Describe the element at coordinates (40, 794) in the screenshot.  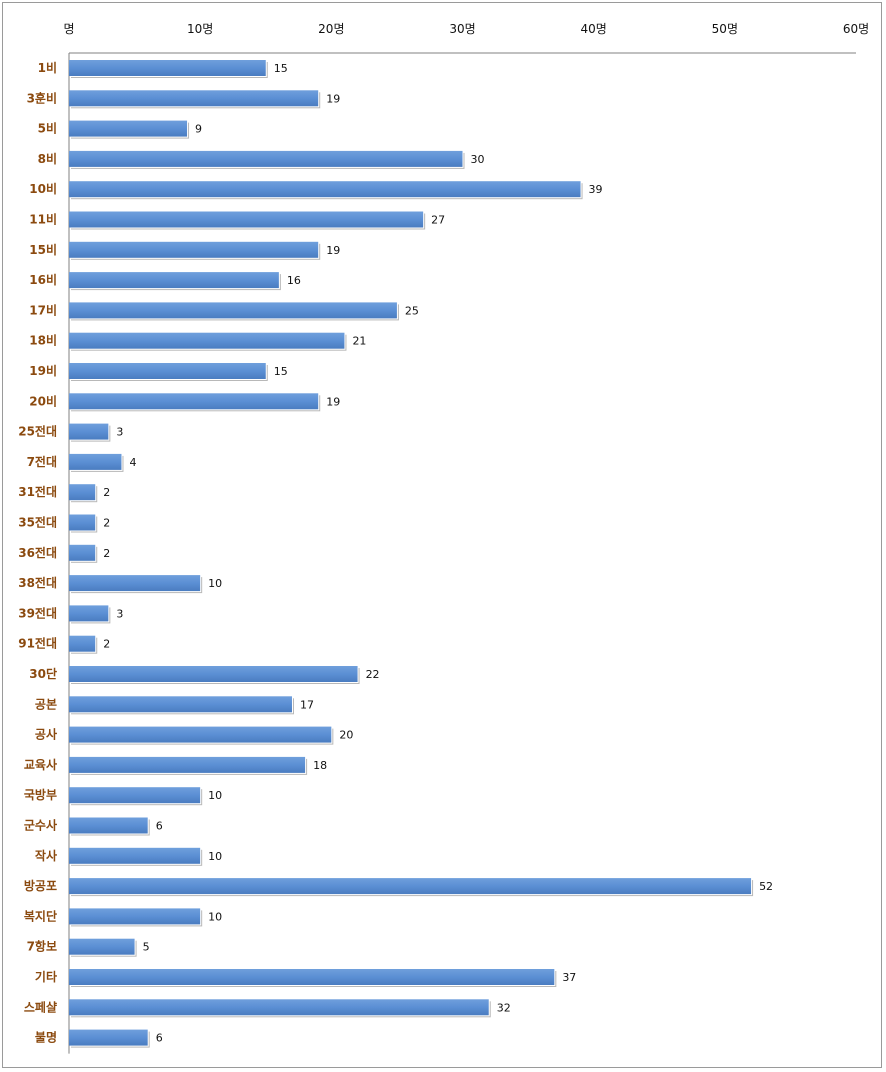
I see `category-label: 국방부` at that location.